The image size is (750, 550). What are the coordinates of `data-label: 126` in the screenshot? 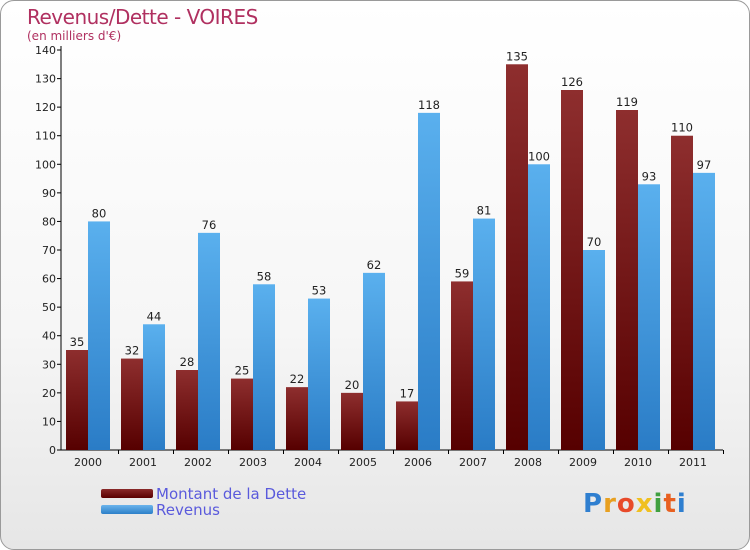 It's located at (572, 82).